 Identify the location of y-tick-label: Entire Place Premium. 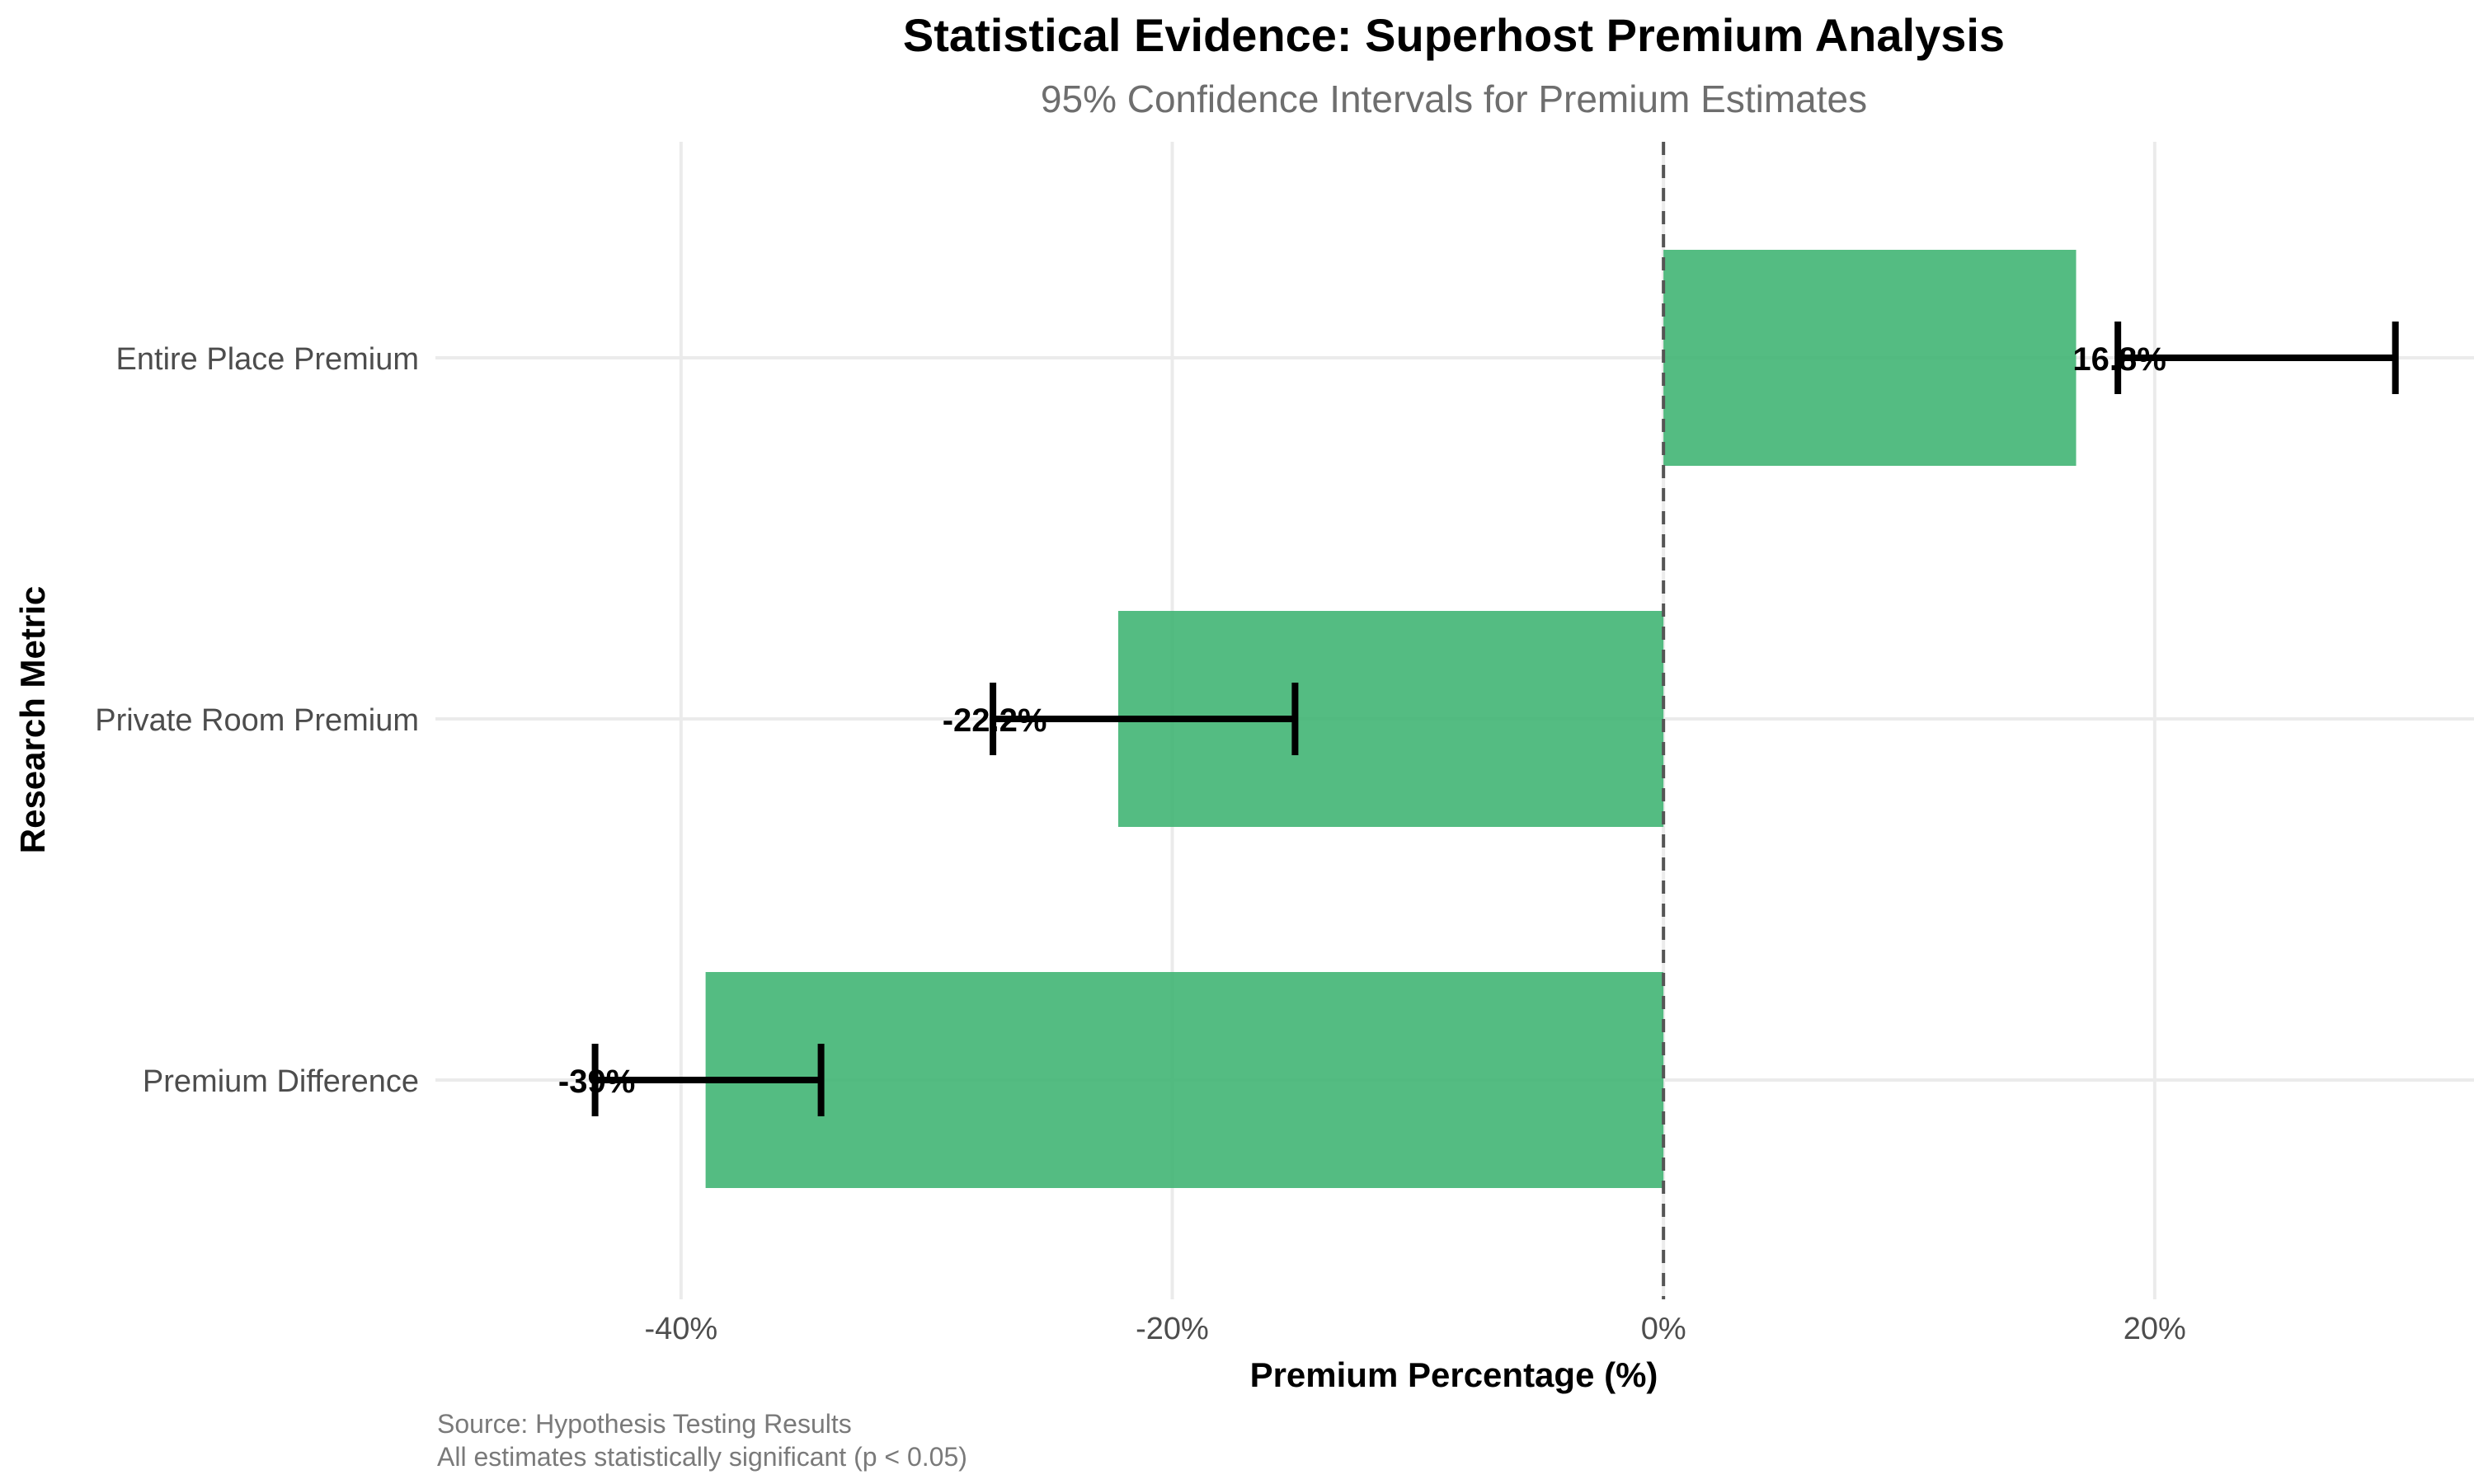
(267, 359).